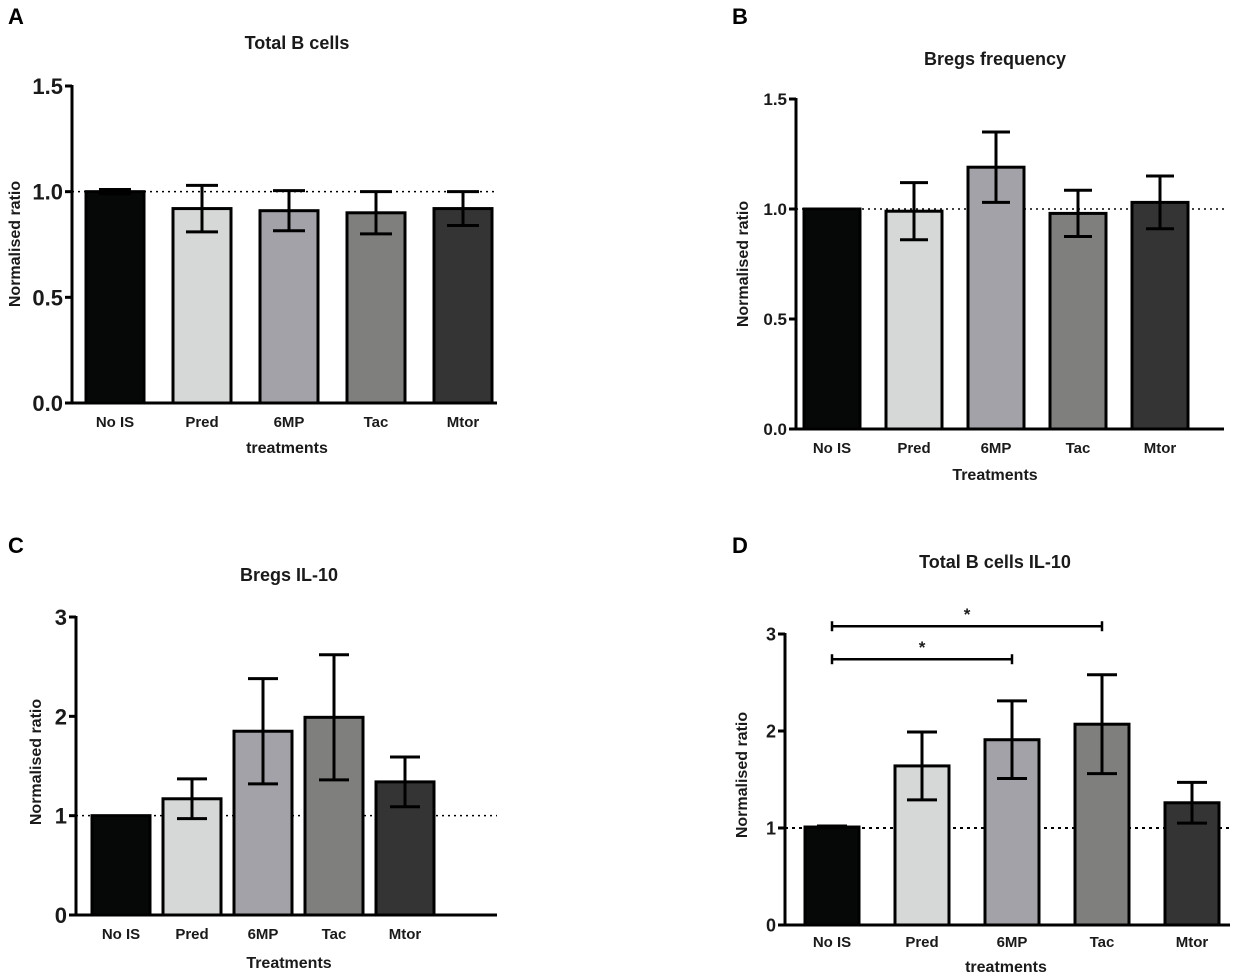 The image size is (1241, 978). What do you see at coordinates (16, 16) in the screenshot?
I see `panel-letter: A` at bounding box center [16, 16].